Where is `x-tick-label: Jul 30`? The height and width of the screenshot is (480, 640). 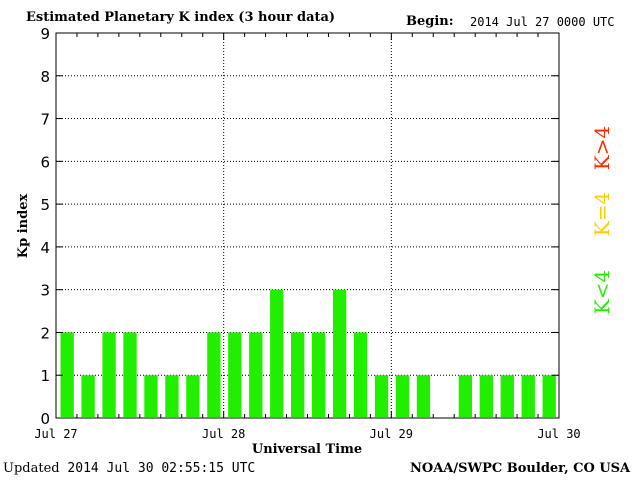 x-tick-label: Jul 30 is located at coordinates (558, 434).